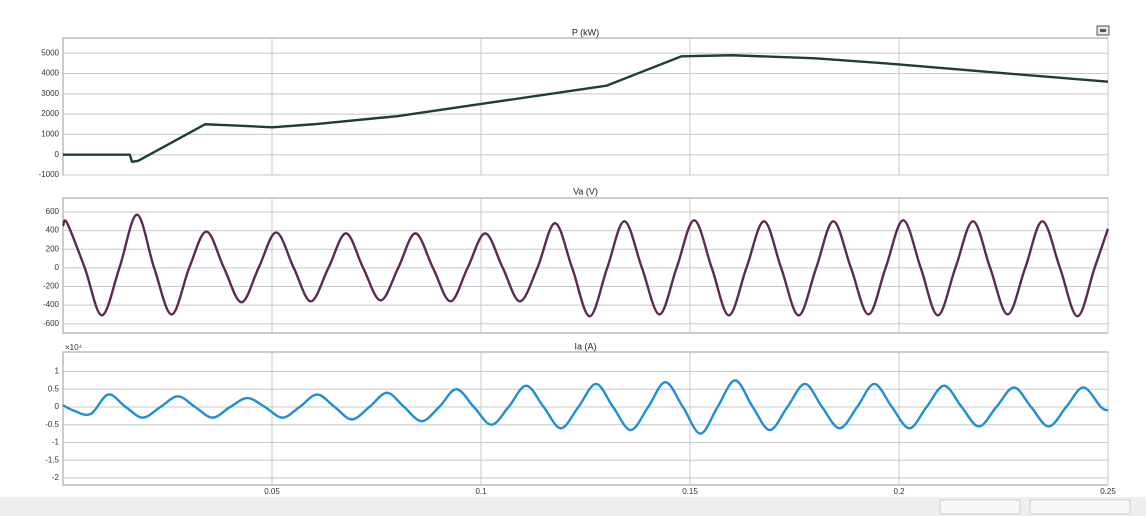 This screenshot has height=516, width=1146. Describe the element at coordinates (690, 491) in the screenshot. I see `x-tick-label: 0.15` at that location.